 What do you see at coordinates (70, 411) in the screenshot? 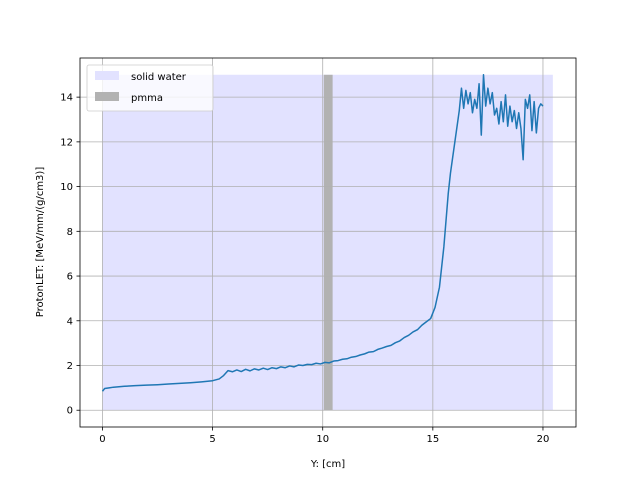
I see `y-tick-label-0: 0` at bounding box center [70, 411].